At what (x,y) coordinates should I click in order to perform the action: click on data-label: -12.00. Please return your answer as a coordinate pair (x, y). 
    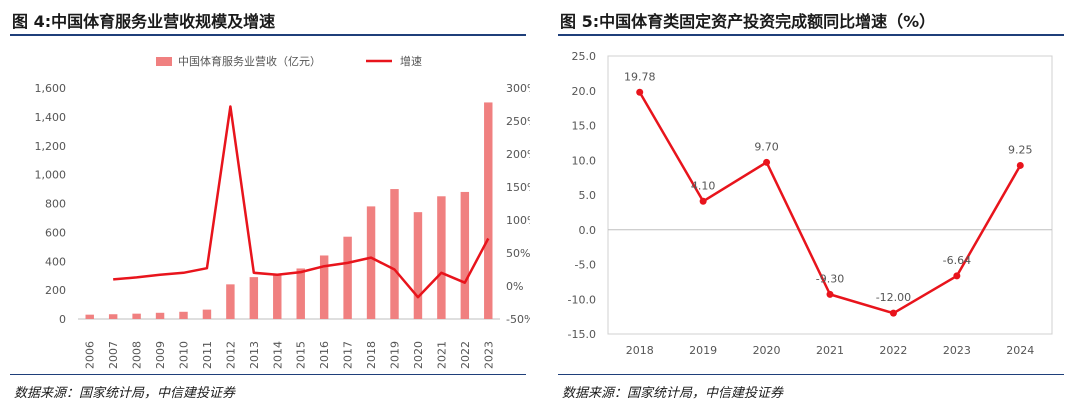
    Looking at the image, I should click on (893, 297).